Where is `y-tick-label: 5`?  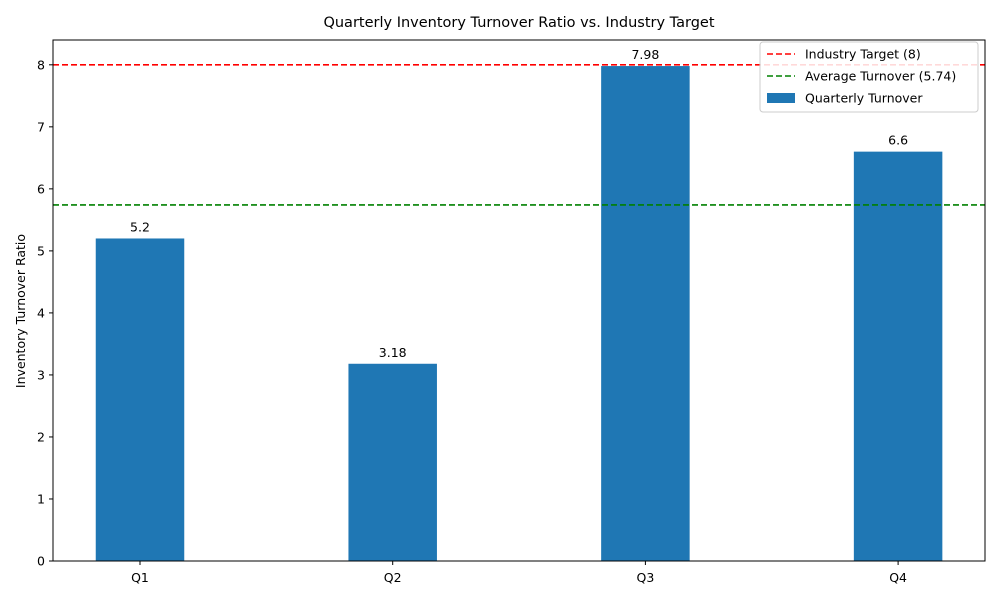 y-tick-label: 5 is located at coordinates (41, 250).